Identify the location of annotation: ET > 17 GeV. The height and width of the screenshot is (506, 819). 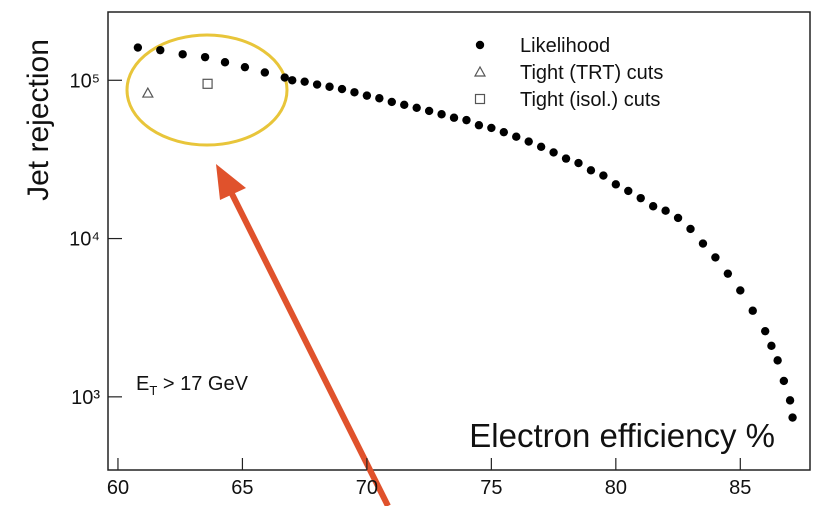
(192, 385).